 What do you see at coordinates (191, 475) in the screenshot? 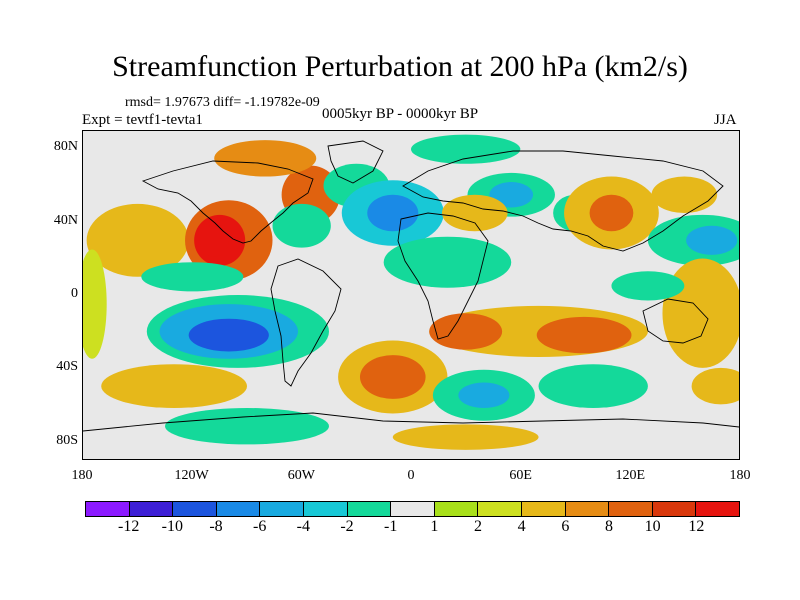
I see `x-tick-label: 120W` at bounding box center [191, 475].